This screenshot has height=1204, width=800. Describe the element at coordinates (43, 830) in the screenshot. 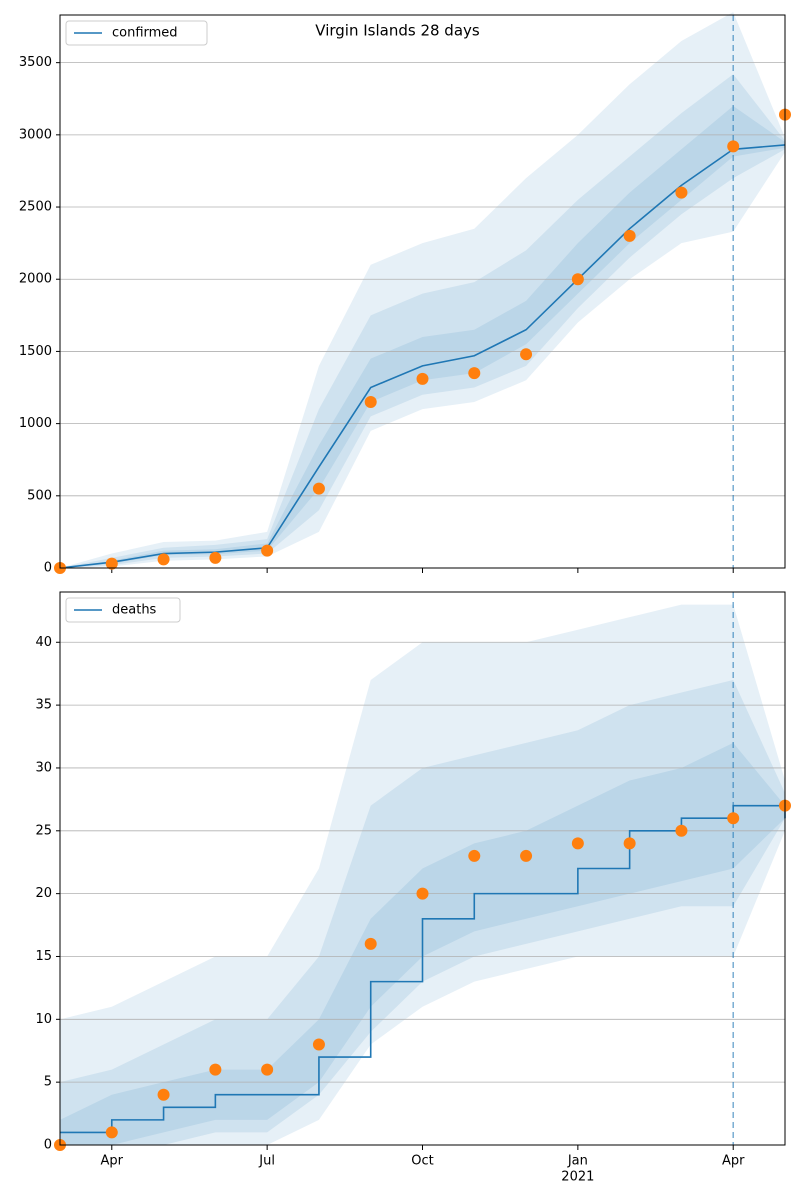

I see `y-tick-label: 25` at that location.